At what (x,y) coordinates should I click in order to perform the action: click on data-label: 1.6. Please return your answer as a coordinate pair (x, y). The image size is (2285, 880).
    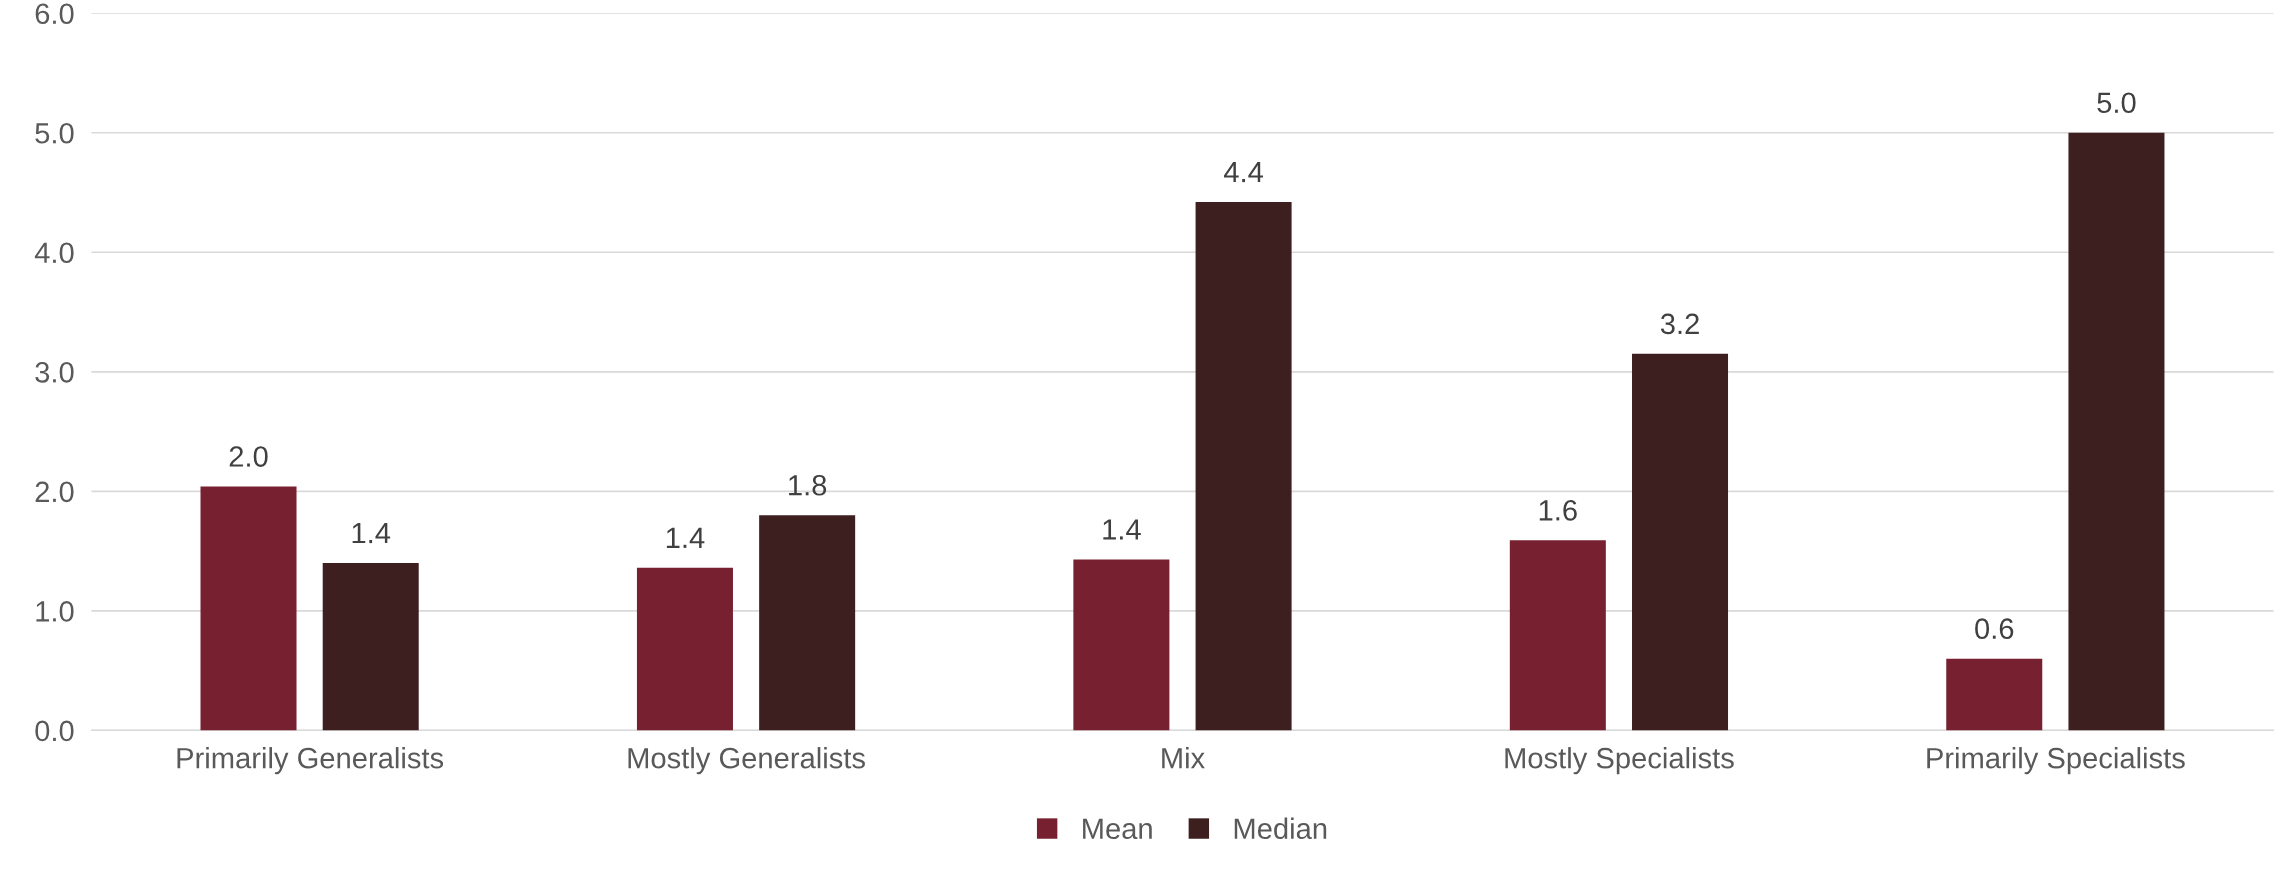
    Looking at the image, I should click on (1558, 510).